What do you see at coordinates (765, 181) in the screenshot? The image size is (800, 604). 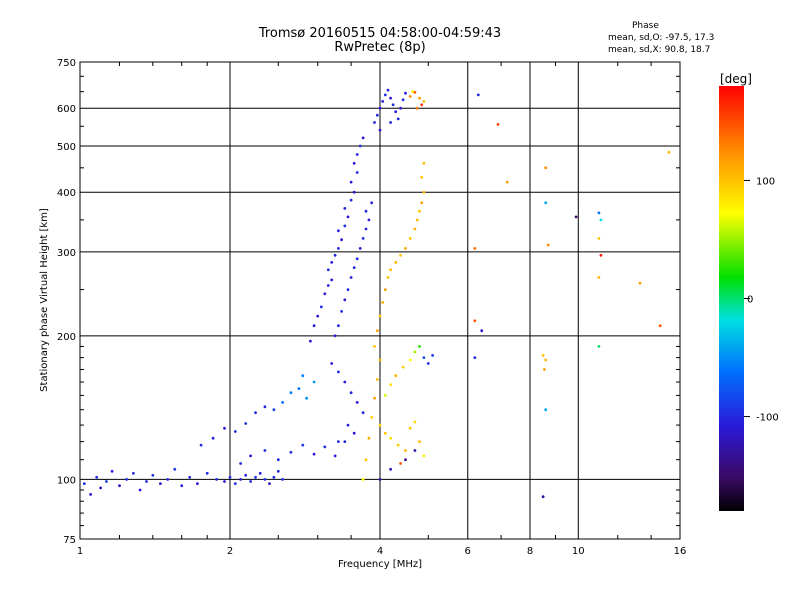 I see `colorbar-tick-label: 100` at bounding box center [765, 181].